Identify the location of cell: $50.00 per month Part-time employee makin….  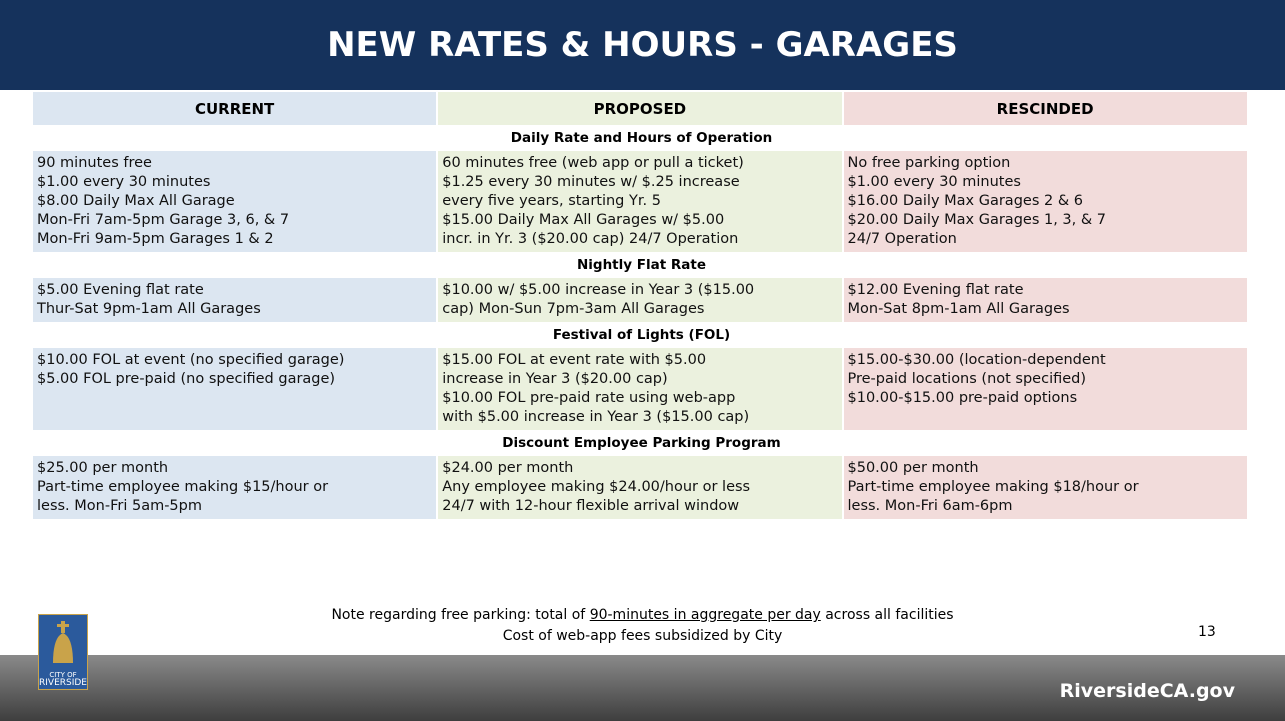
(1046, 487).